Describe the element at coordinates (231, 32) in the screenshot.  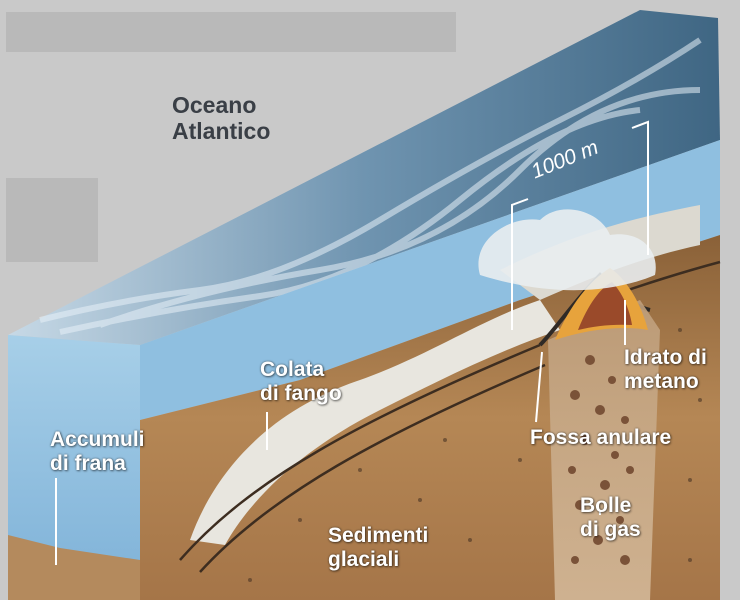
I see `blank-block-top` at that location.